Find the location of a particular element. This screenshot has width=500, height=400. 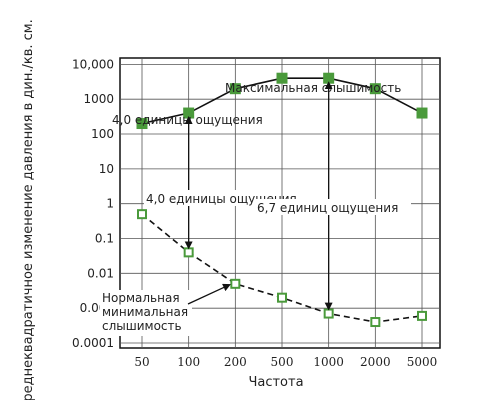

annotation-label: слышимость is located at coordinates (142, 326).